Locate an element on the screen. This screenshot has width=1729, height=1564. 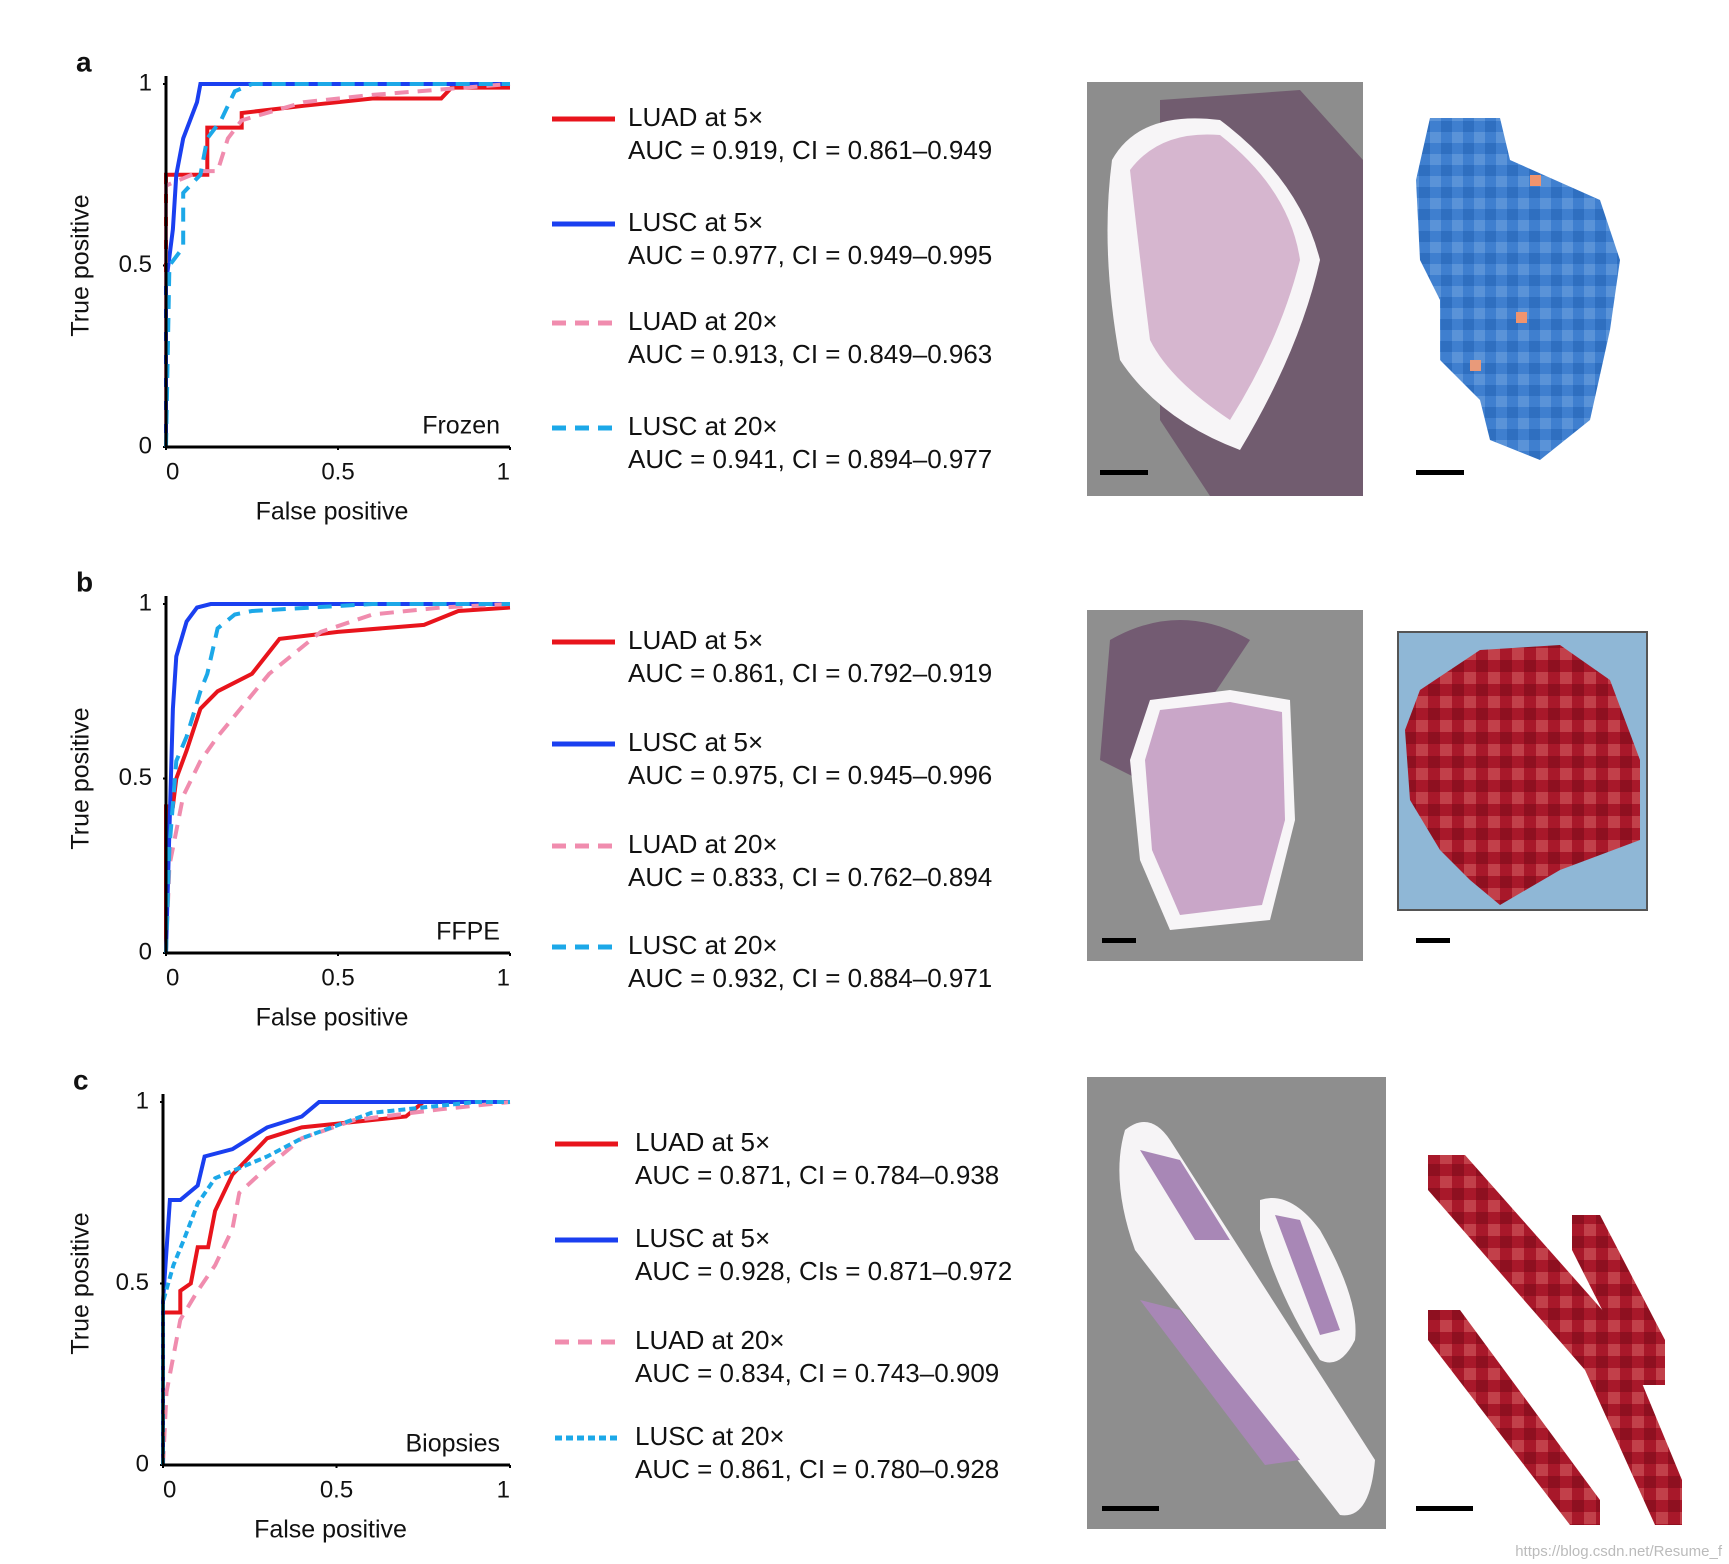
legend-auc: AUC = 0.941, CI = 0.894–0.977 is located at coordinates (810, 459).